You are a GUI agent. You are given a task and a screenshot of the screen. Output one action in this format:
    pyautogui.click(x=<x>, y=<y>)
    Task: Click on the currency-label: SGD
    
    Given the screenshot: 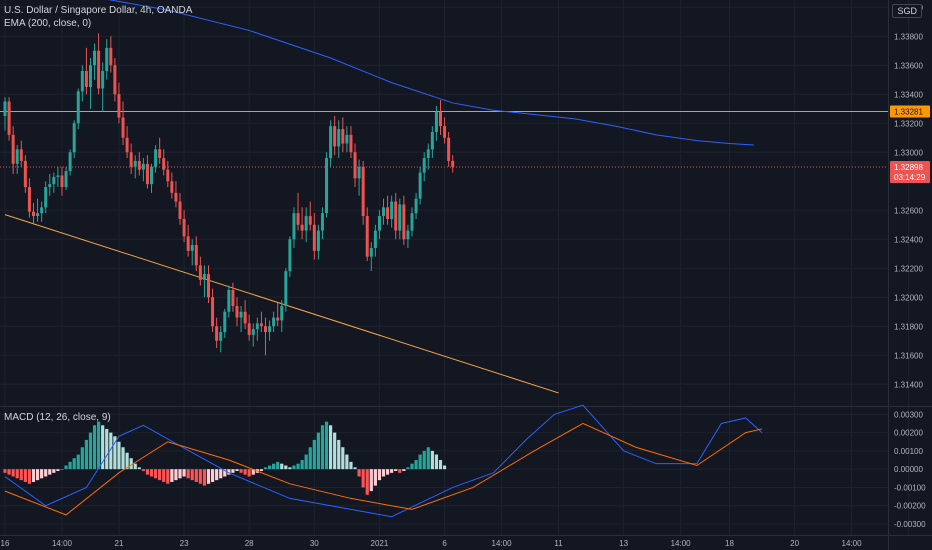 What is the action you would take?
    pyautogui.click(x=907, y=11)
    